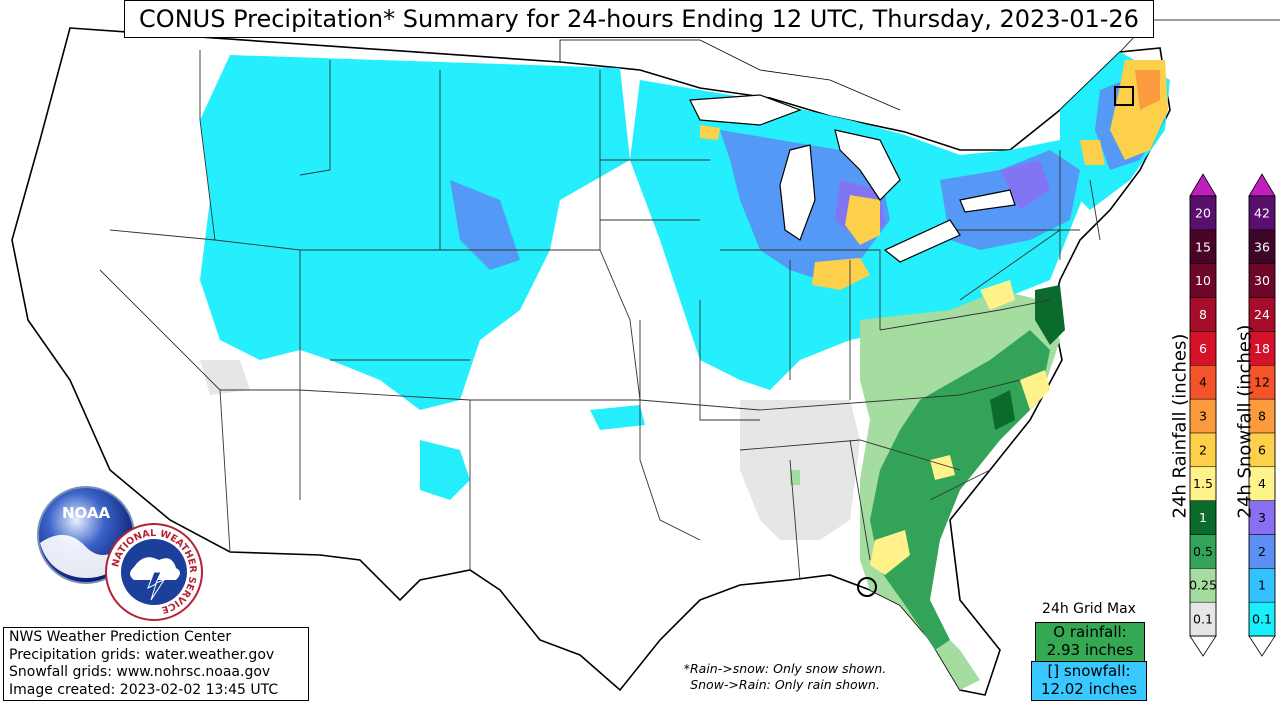 The image size is (1280, 720). What do you see at coordinates (1245, 421) in the screenshot?
I see `snow-scale-label: 24h Snowfall (inches)` at bounding box center [1245, 421].